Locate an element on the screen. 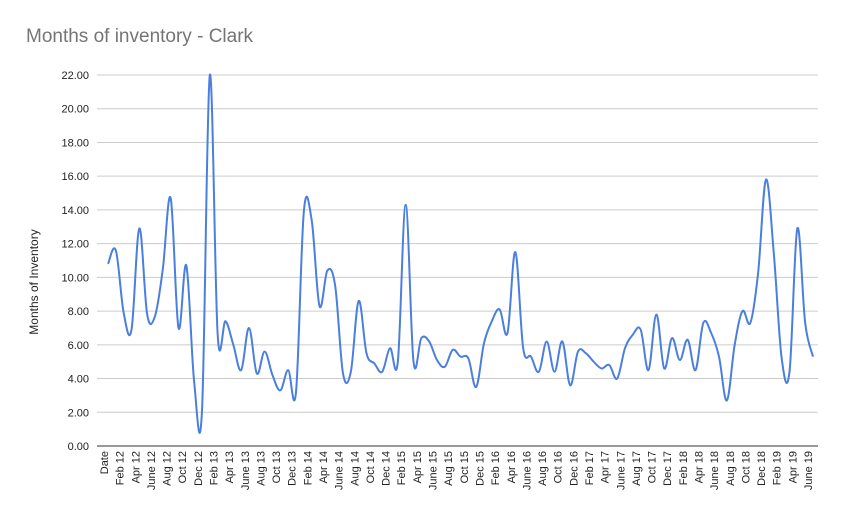 This screenshot has width=844, height=522. x-tick-label: Apr 12 is located at coordinates (136, 467).